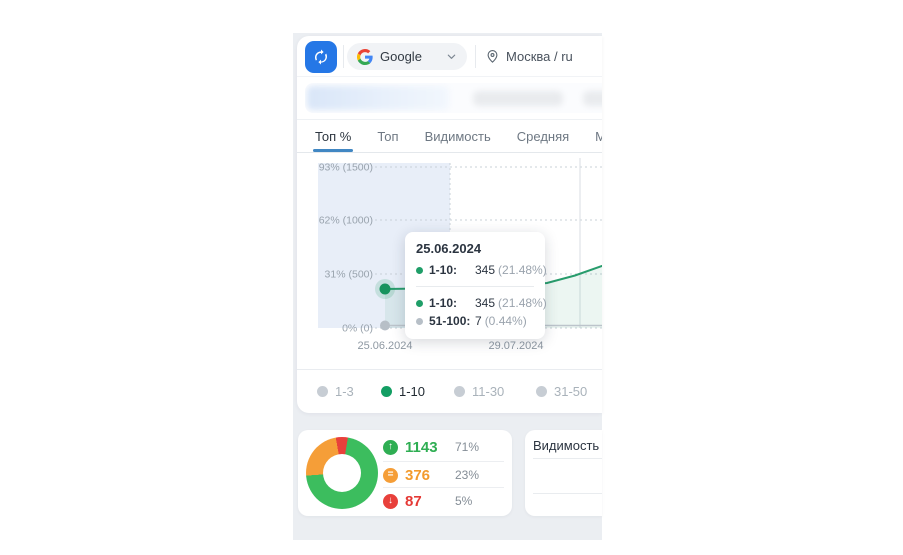 The width and height of the screenshot is (903, 555). I want to click on tooltip-value: 7, so click(478, 321).